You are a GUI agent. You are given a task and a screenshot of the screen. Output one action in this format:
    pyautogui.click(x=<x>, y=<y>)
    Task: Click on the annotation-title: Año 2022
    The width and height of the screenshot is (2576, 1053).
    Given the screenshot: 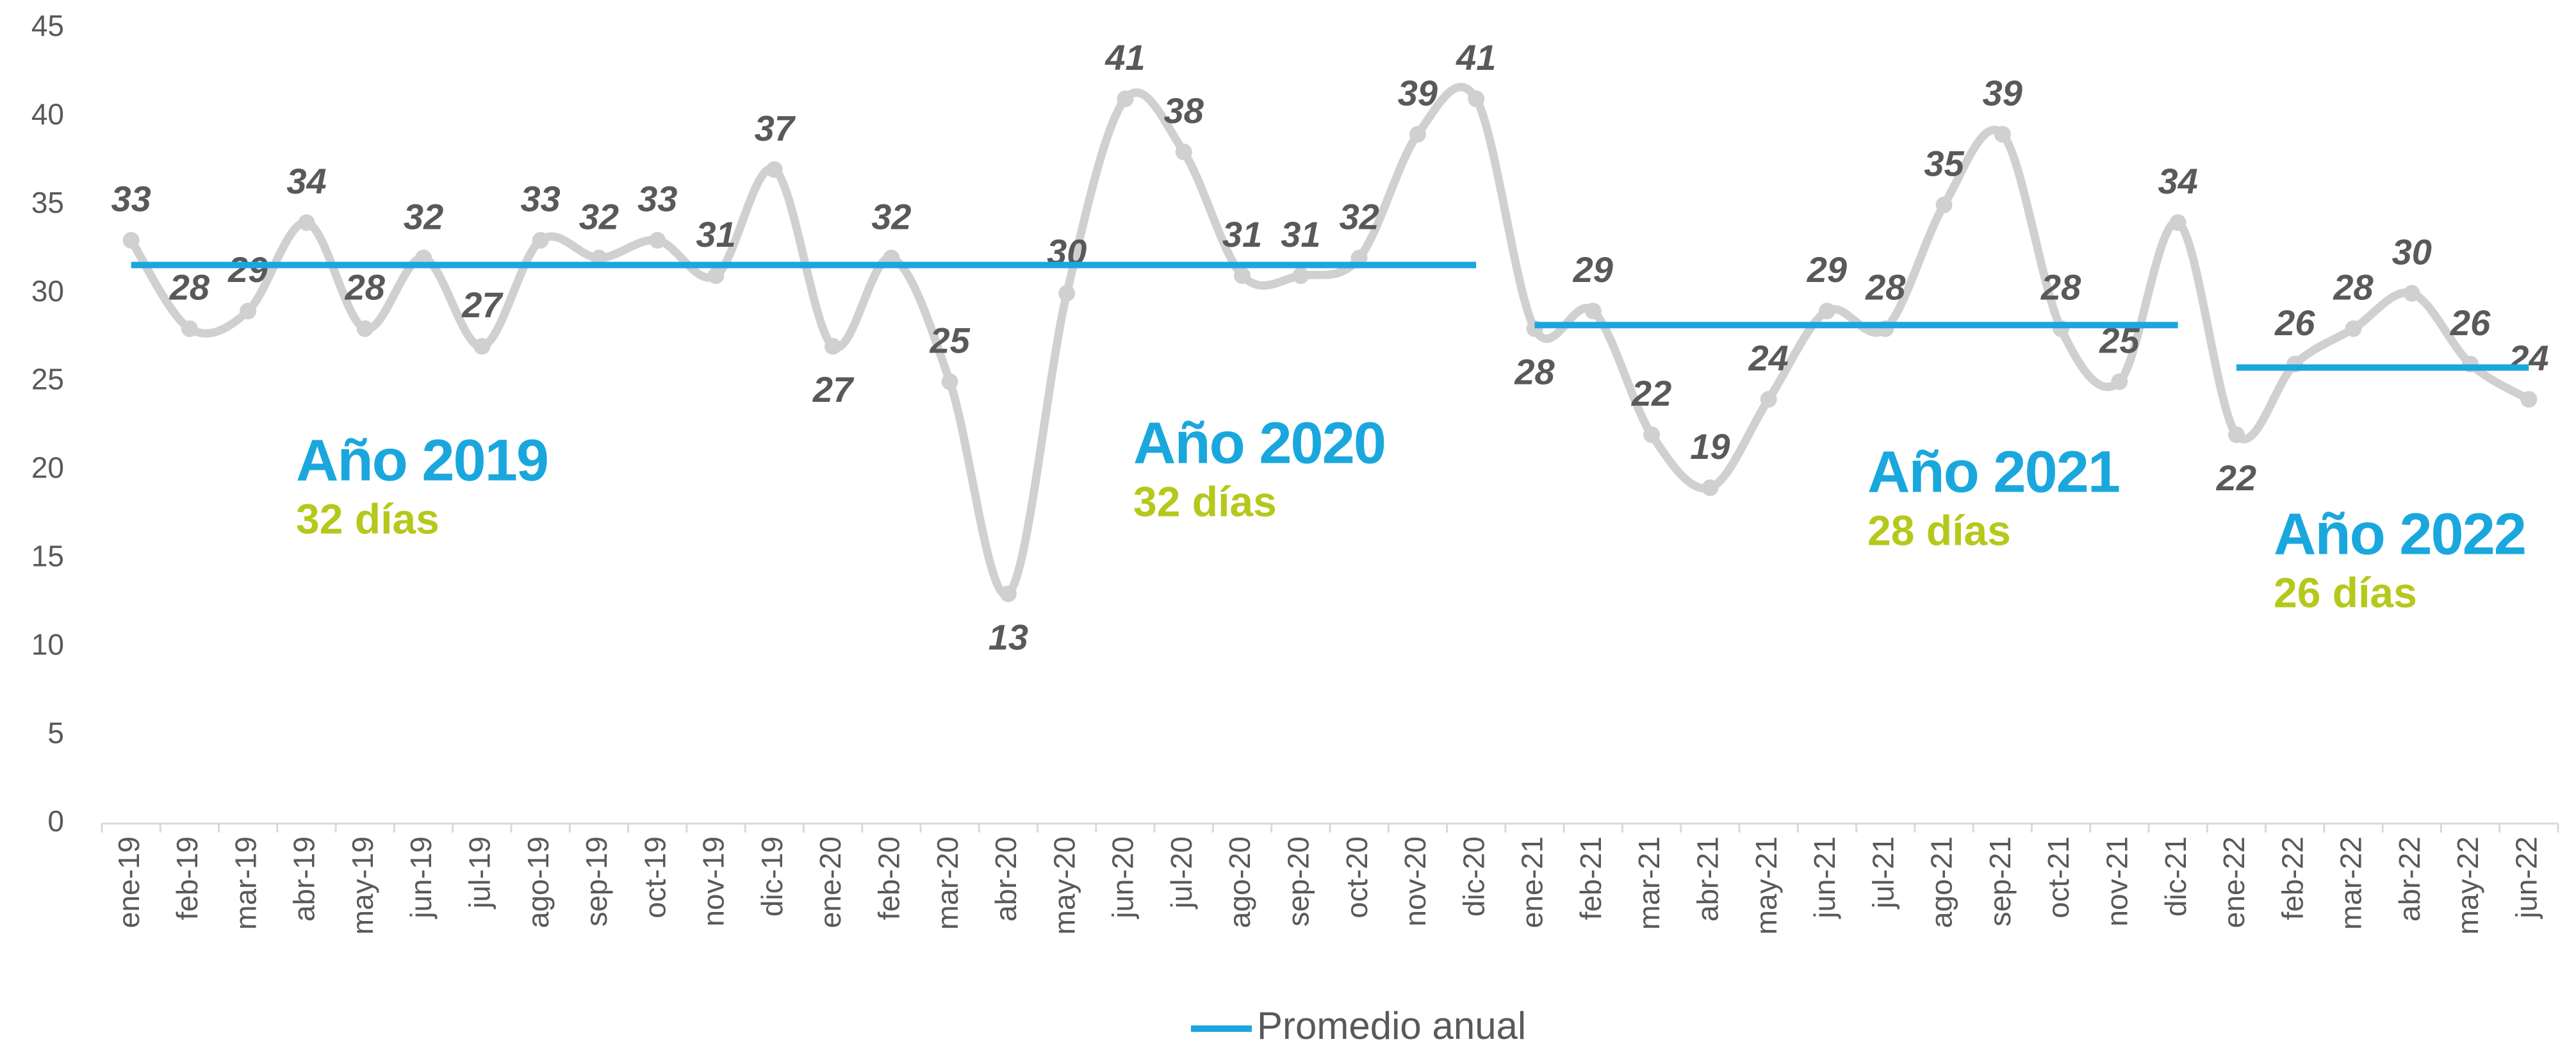 What is the action you would take?
    pyautogui.click(x=2399, y=534)
    